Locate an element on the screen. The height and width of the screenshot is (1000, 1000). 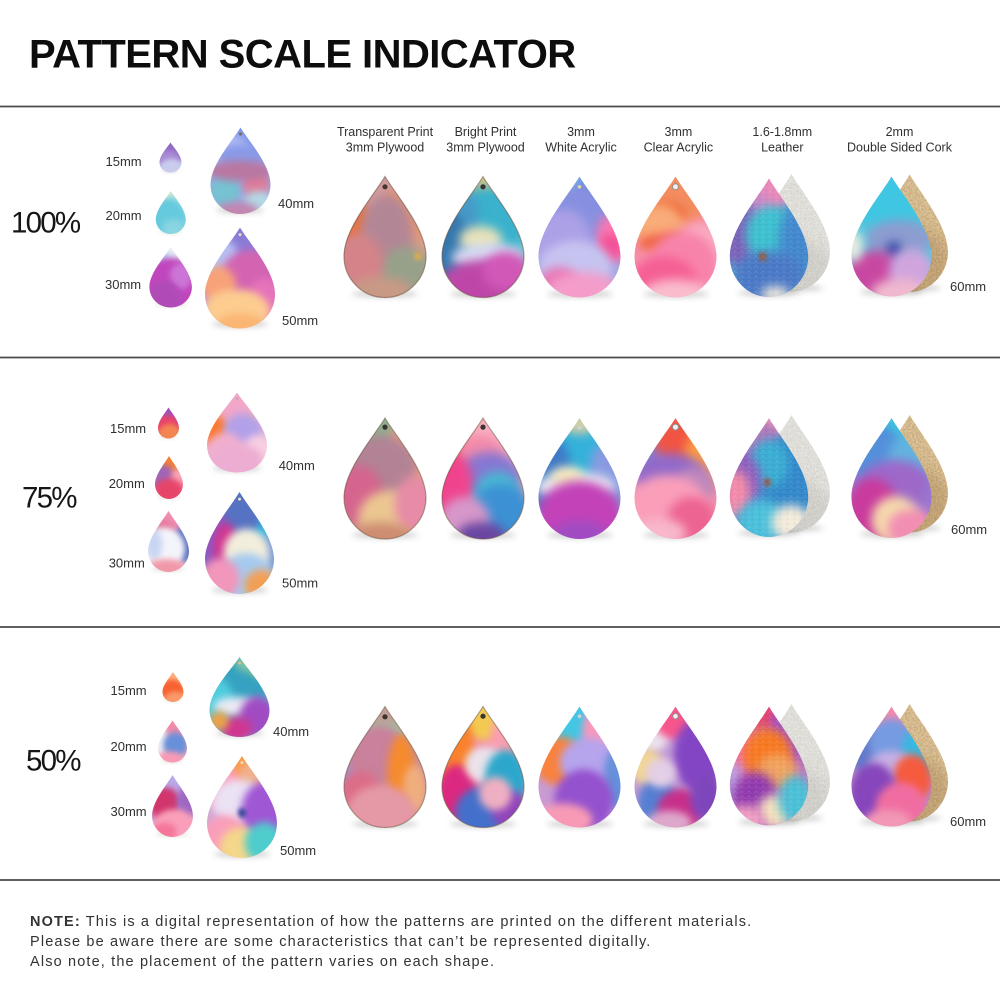
svg-text: PATTERN SCALE INDICATOR is located at coordinates (302, 55).